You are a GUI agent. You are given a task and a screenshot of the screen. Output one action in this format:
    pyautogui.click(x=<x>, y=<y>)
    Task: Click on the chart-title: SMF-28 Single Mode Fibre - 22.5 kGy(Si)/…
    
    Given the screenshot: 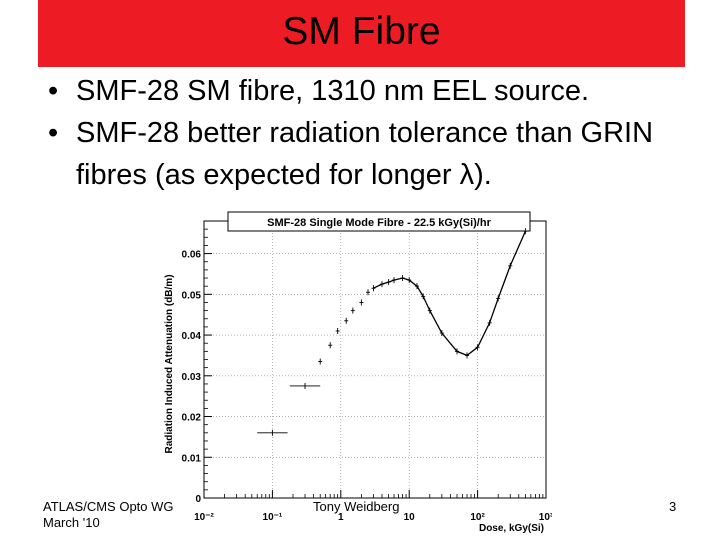 What is the action you would take?
    pyautogui.click(x=379, y=223)
    